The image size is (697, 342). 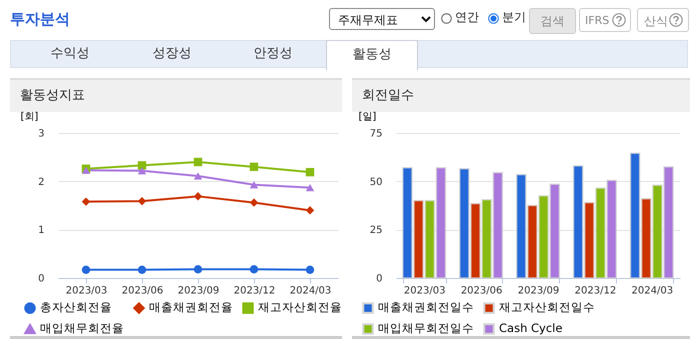 I want to click on legend-label: 매출채권회전일수, so click(x=426, y=307).